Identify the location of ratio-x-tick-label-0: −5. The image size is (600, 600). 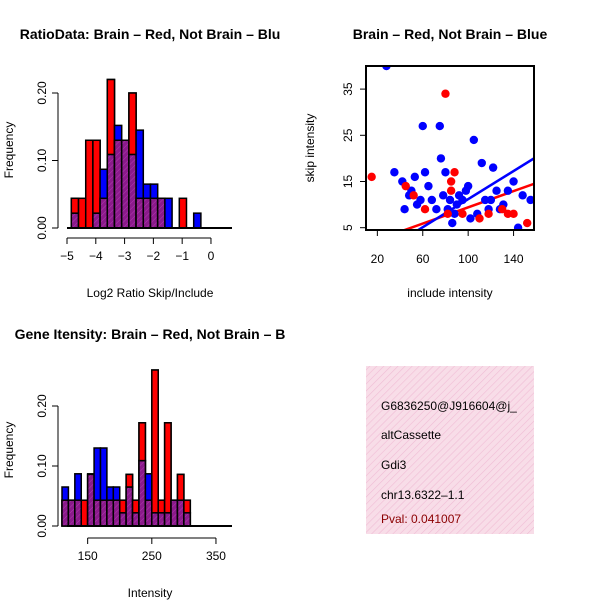
(67, 256).